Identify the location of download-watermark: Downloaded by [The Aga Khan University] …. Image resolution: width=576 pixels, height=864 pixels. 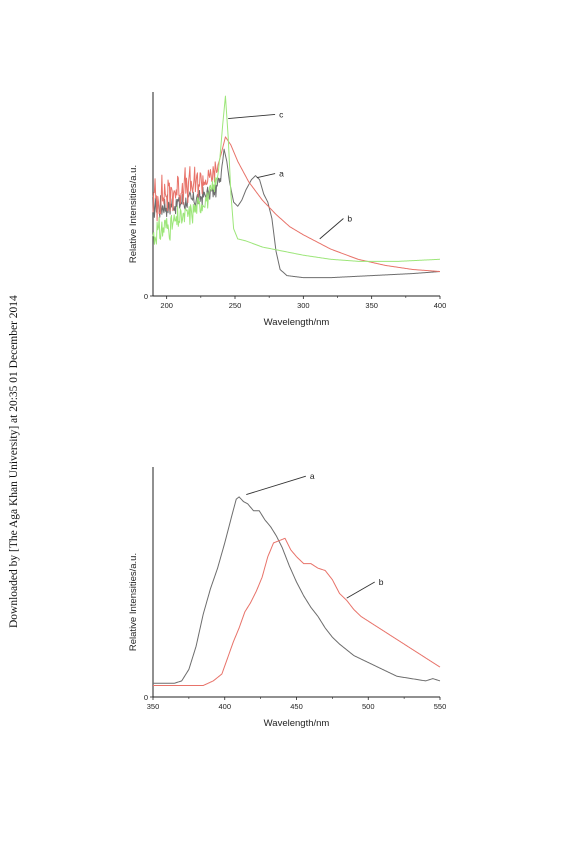
(14, 461).